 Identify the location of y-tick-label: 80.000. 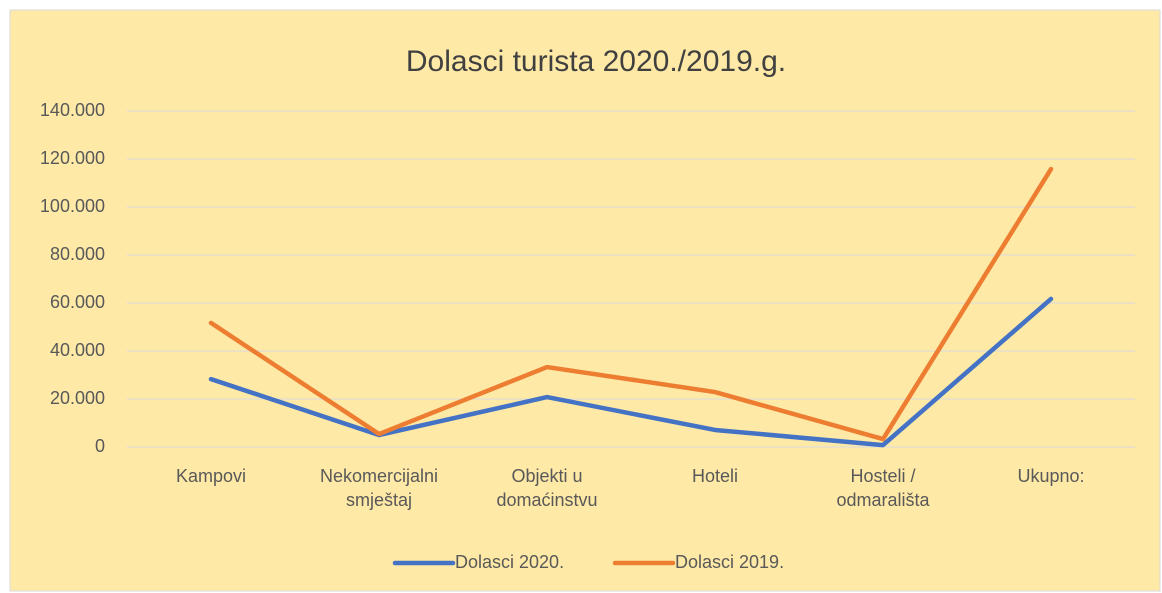
(77, 254).